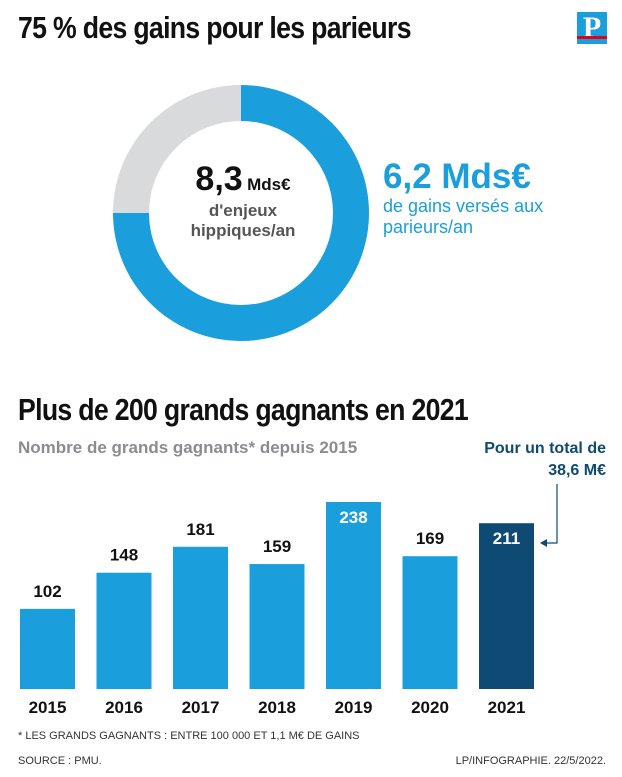  I want to click on le-parisien-logo: P, so click(592, 28).